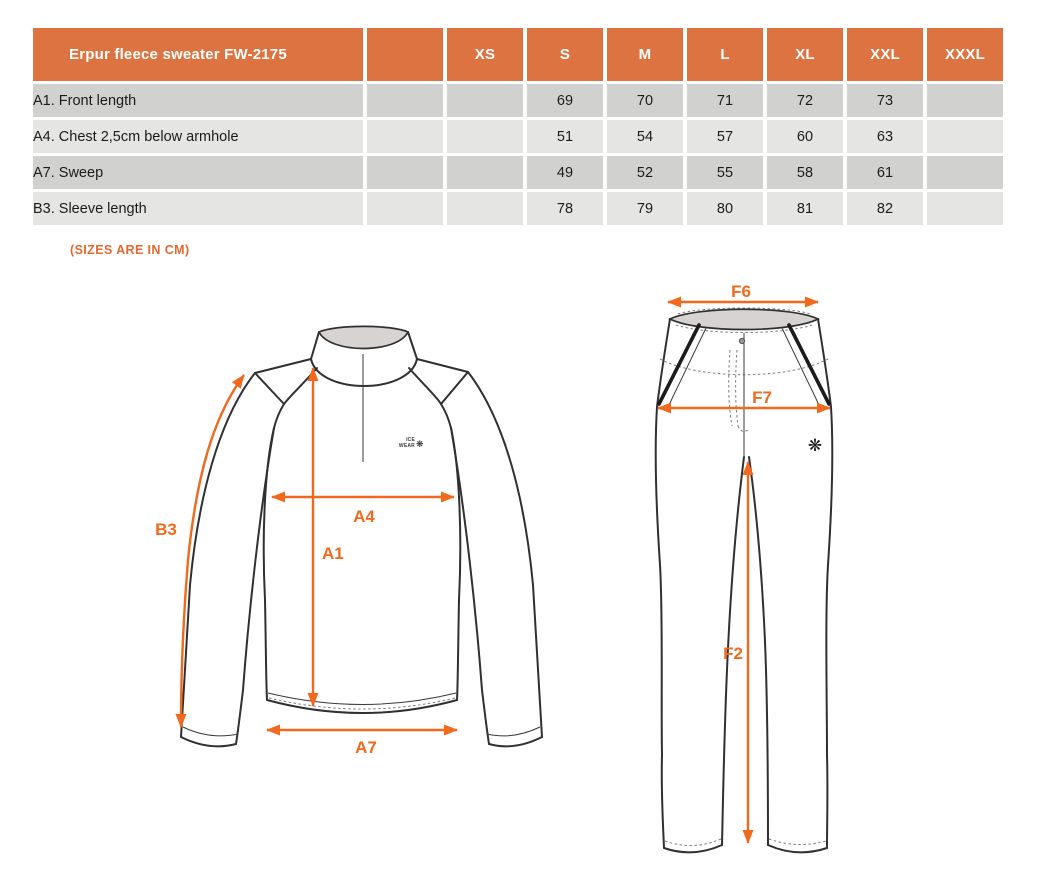  What do you see at coordinates (725, 54) in the screenshot?
I see `size-header-l: L` at bounding box center [725, 54].